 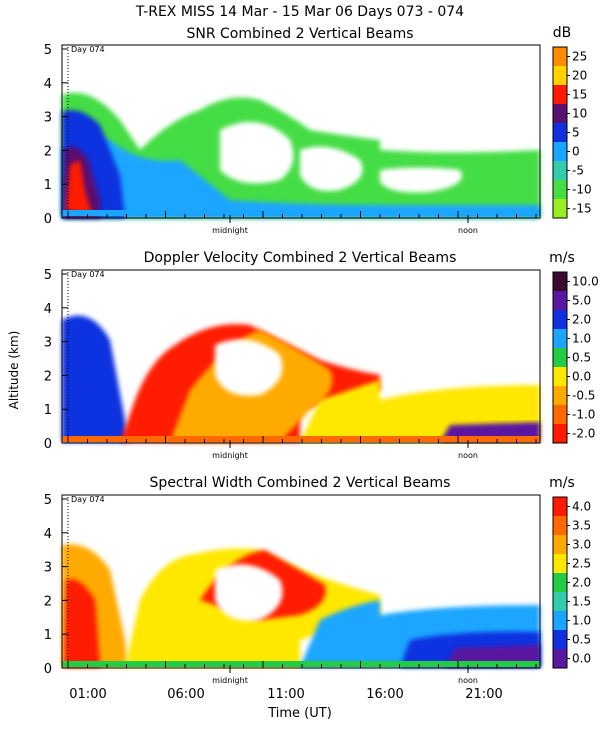 What do you see at coordinates (581, 526) in the screenshot?
I see `colorbar-label: 3.5` at bounding box center [581, 526].